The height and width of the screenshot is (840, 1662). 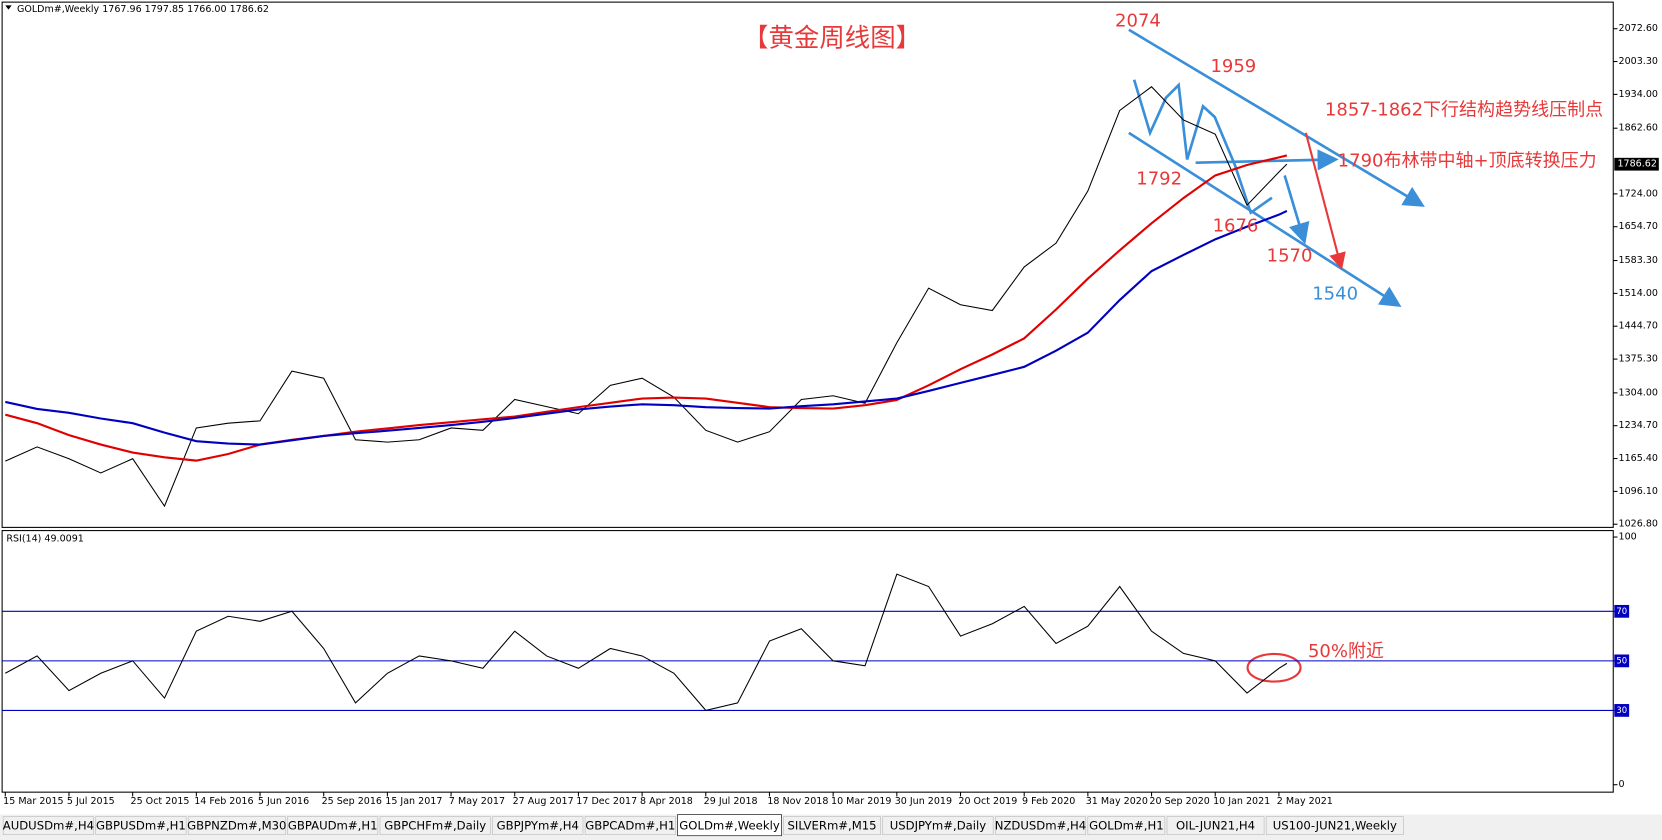 I want to click on tab-label: GBPUSDm#,H1, so click(x=141, y=826).